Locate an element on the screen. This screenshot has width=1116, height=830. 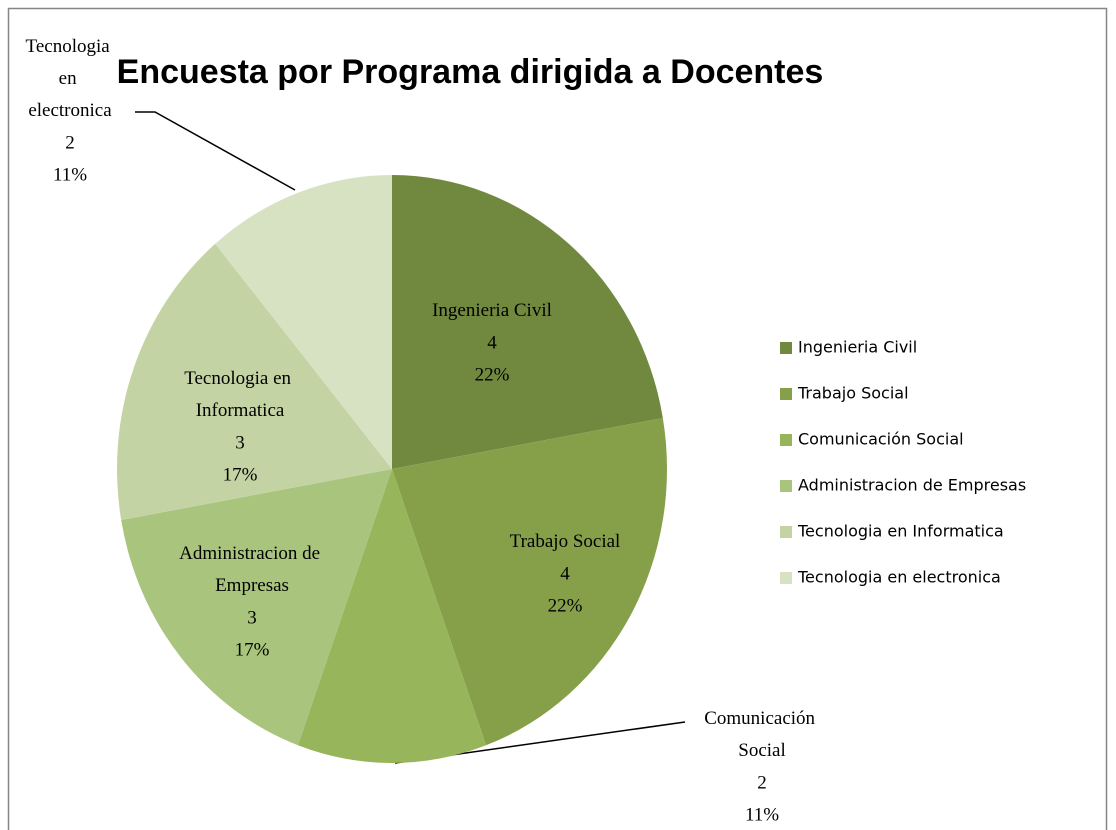
slice-label: Tecnologia en electronica is located at coordinates (70, 78).